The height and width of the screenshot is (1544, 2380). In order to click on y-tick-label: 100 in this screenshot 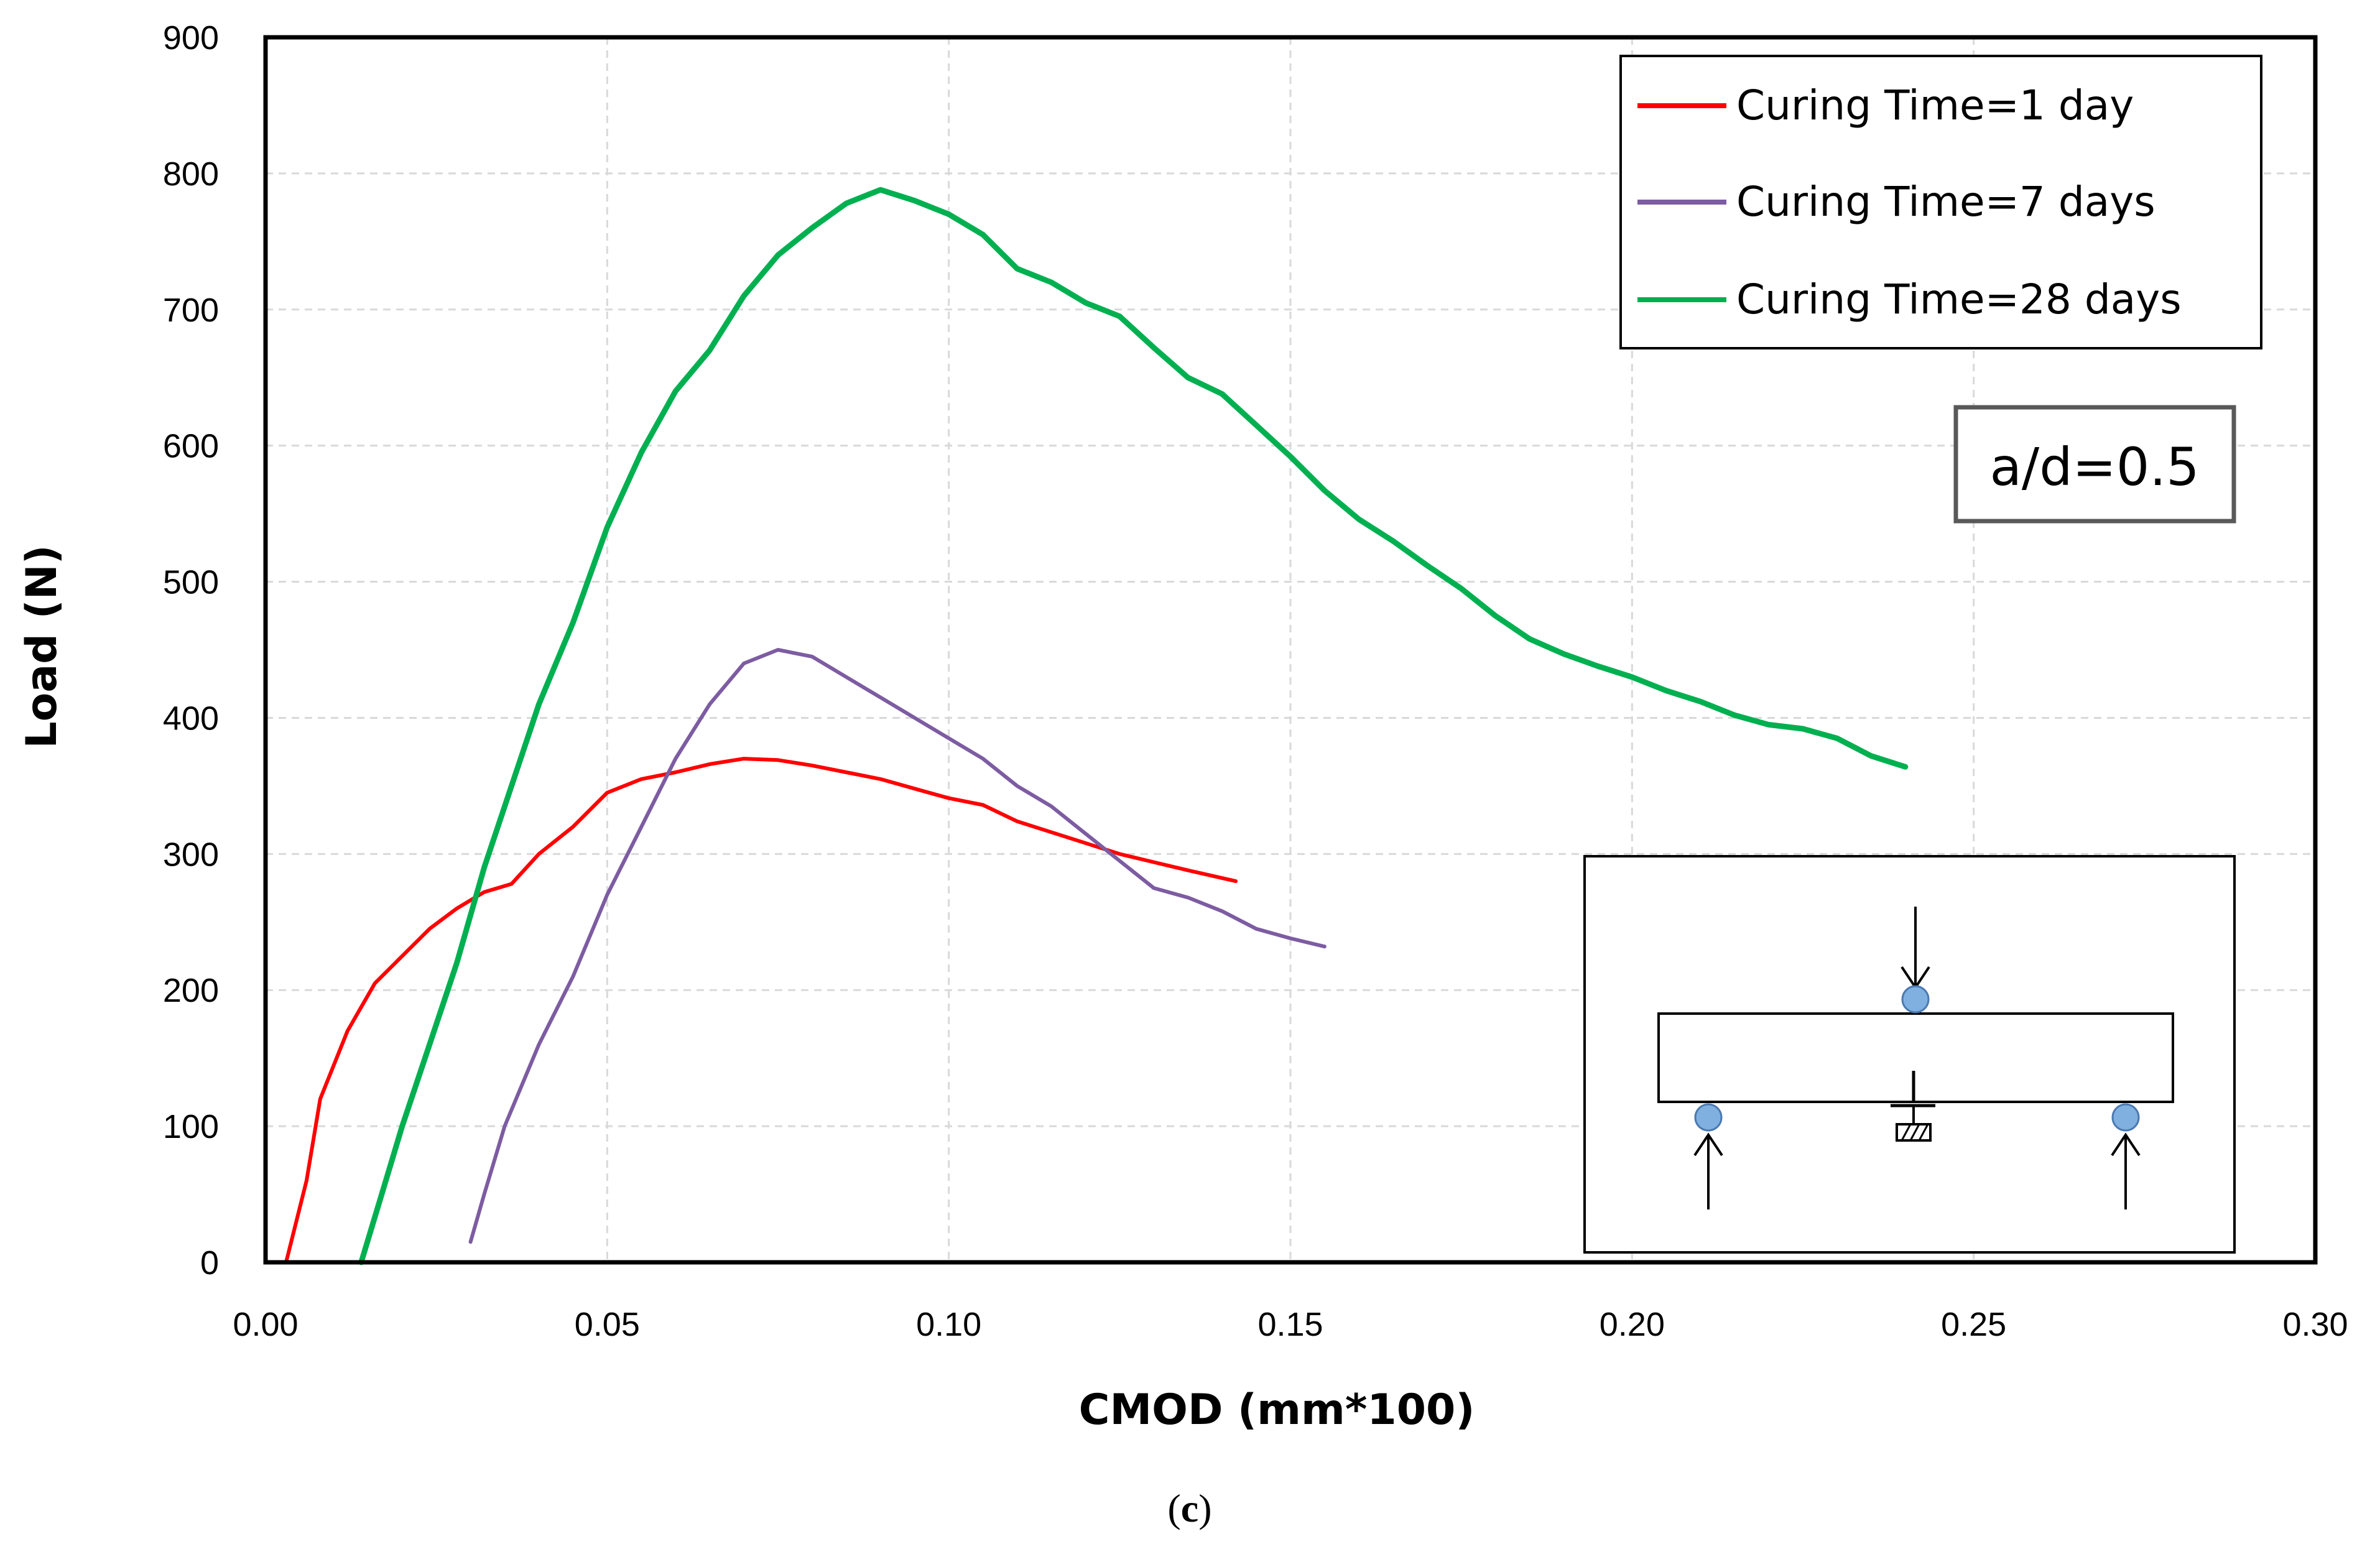, I will do `click(191, 1126)`.